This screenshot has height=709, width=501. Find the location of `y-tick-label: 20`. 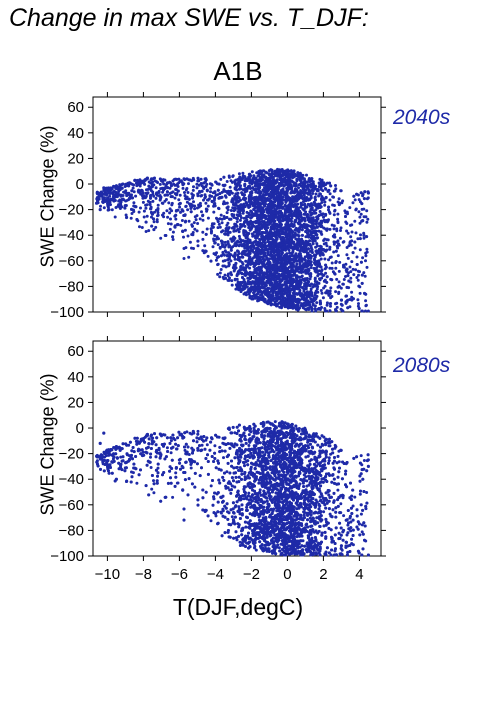

y-tick-label: 20 is located at coordinates (75, 158).